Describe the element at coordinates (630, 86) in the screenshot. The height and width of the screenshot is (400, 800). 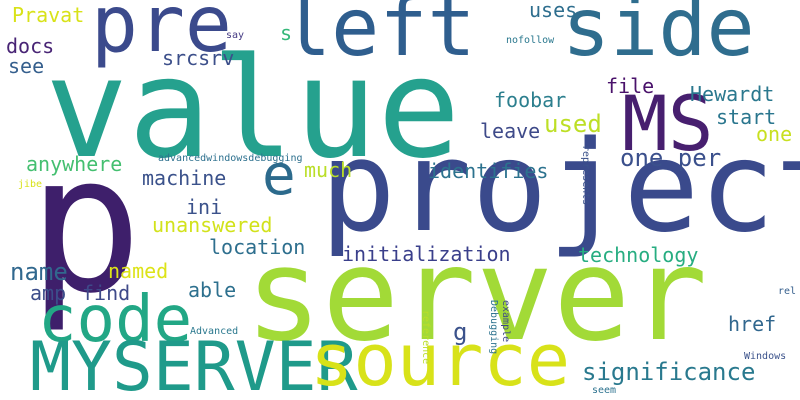
I see `word-file: file` at that location.